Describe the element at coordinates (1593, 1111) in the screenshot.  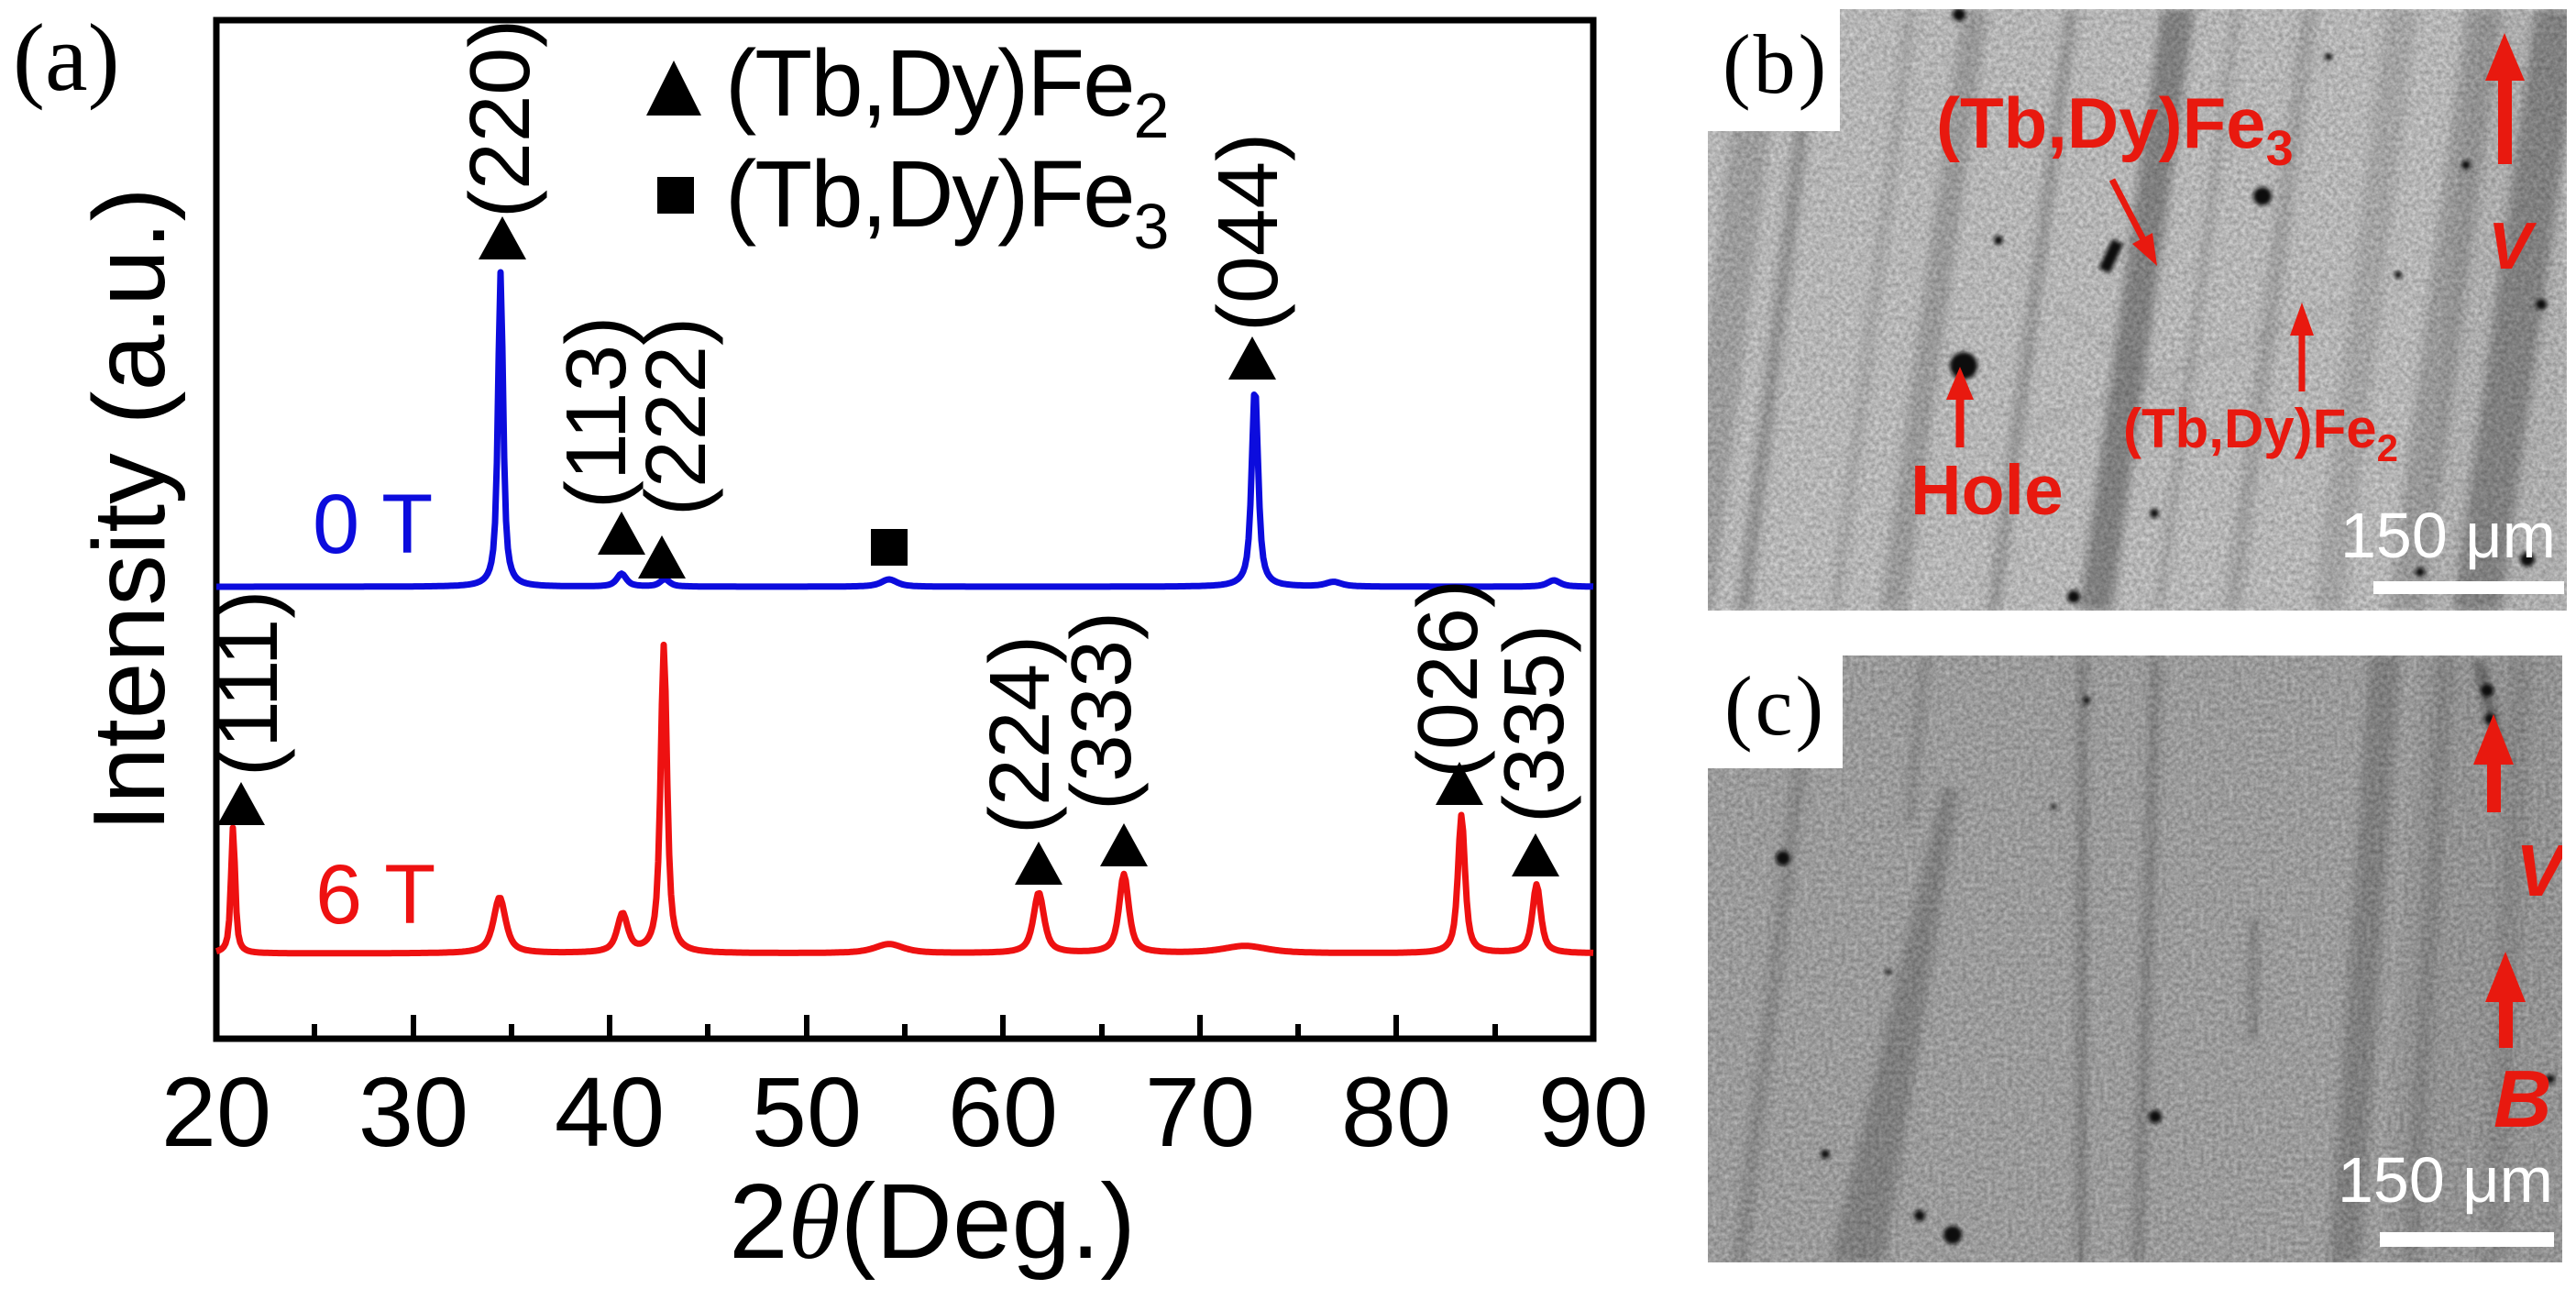
I see `svg-text: 90` at that location.